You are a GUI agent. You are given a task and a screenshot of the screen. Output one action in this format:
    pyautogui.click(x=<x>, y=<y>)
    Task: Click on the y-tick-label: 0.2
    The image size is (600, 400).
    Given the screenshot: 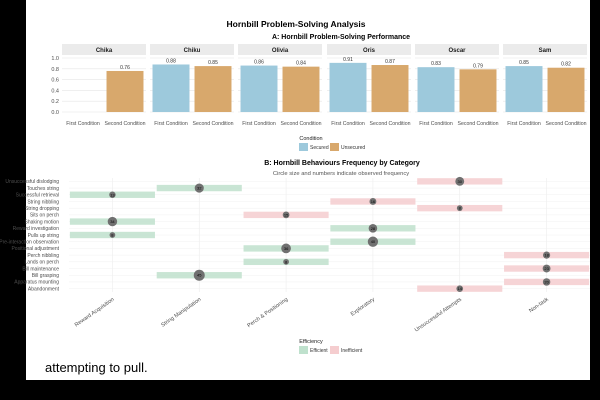 What is the action you would take?
    pyautogui.click(x=55, y=102)
    